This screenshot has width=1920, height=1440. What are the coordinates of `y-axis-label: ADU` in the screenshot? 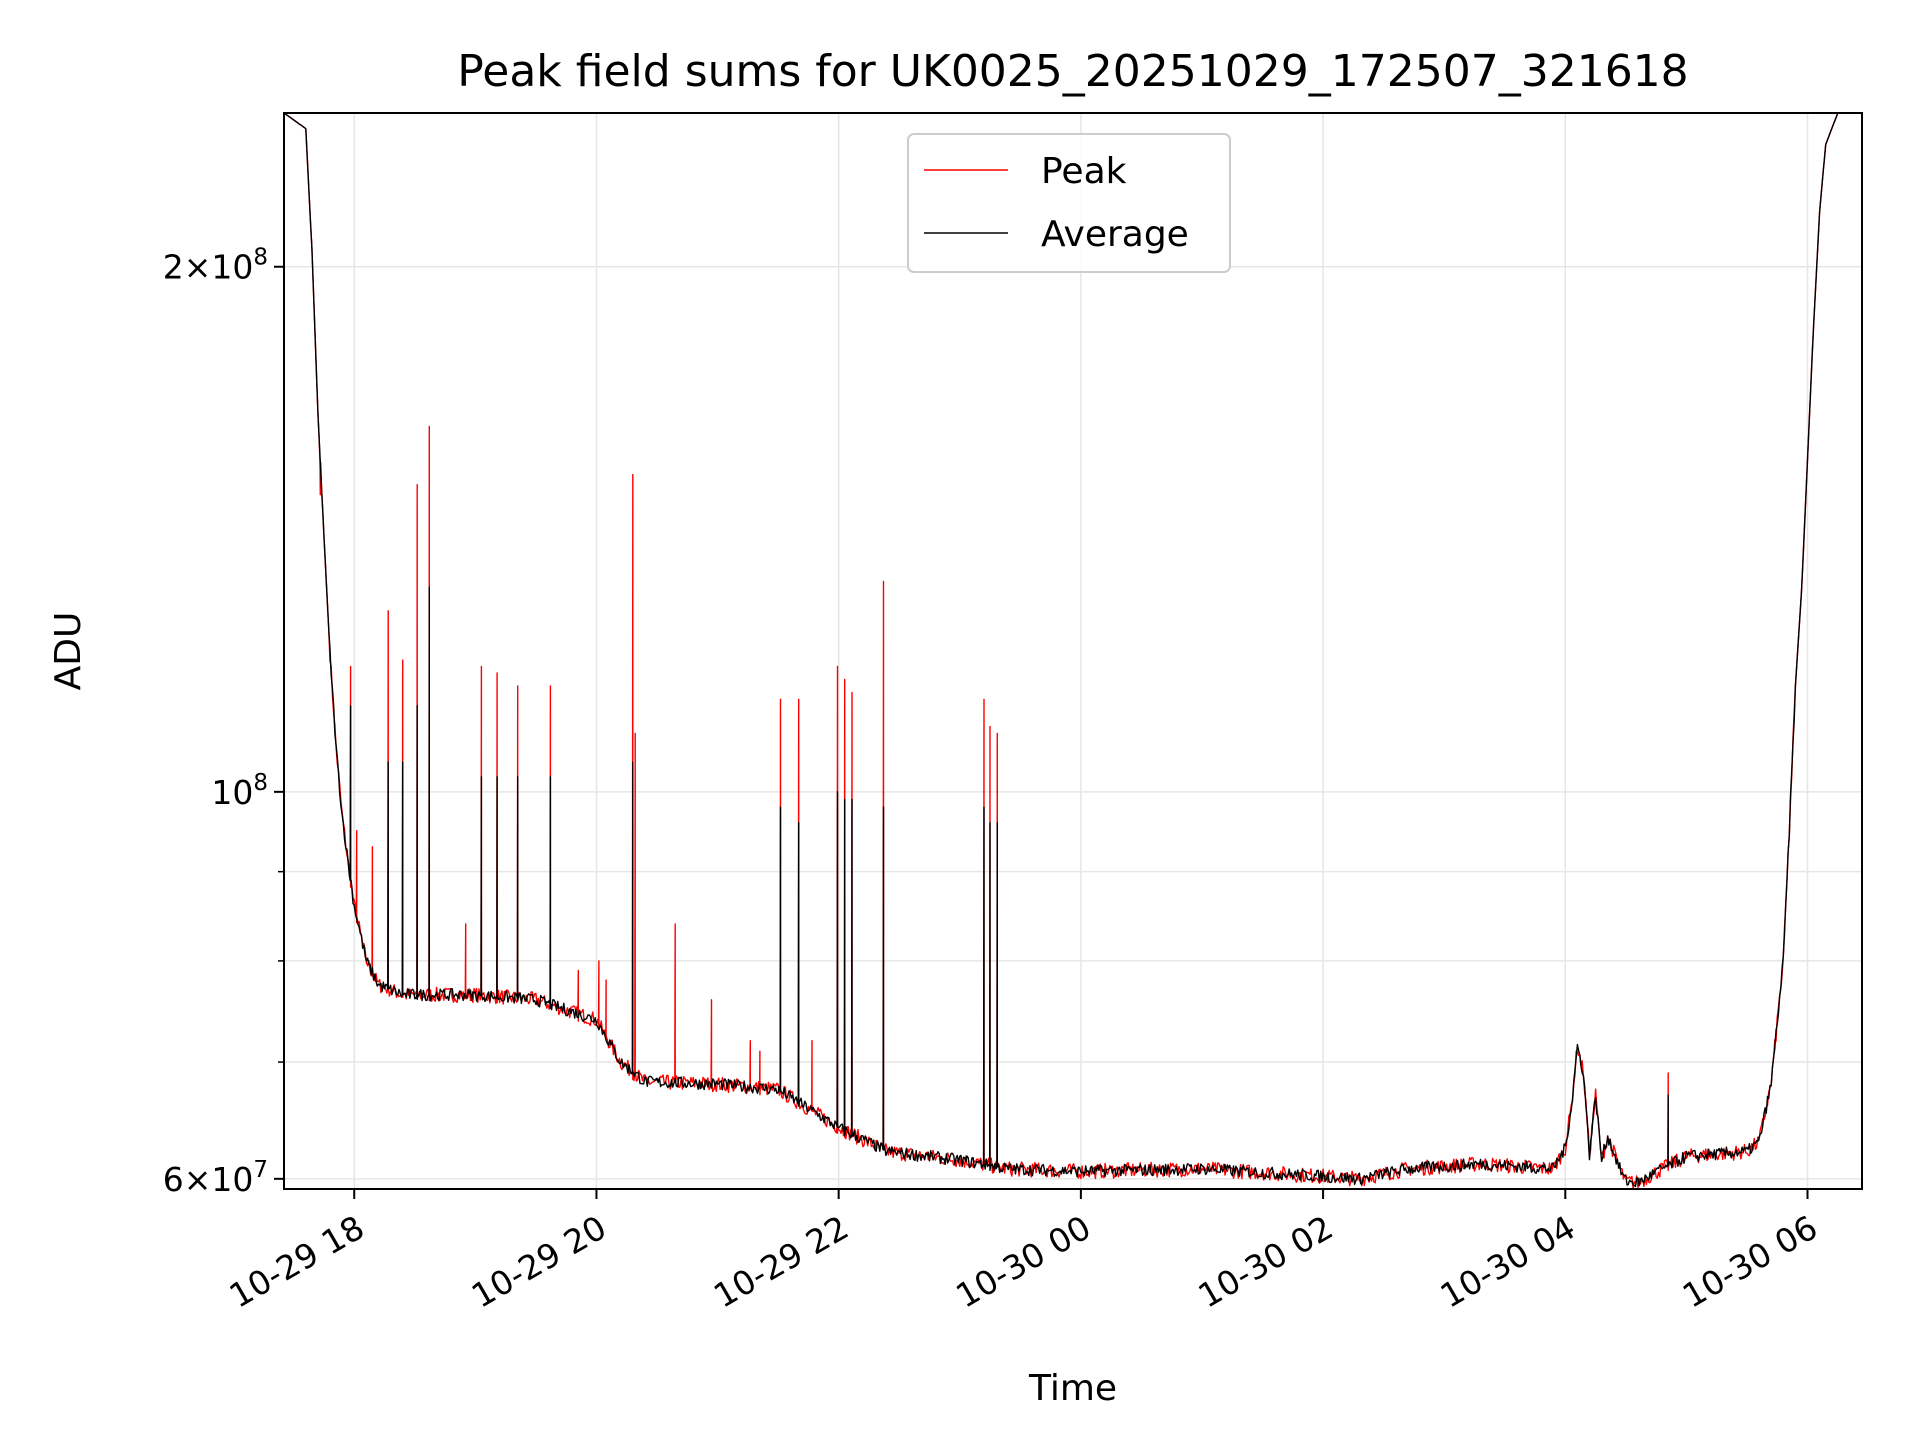 It's located at (68, 651).